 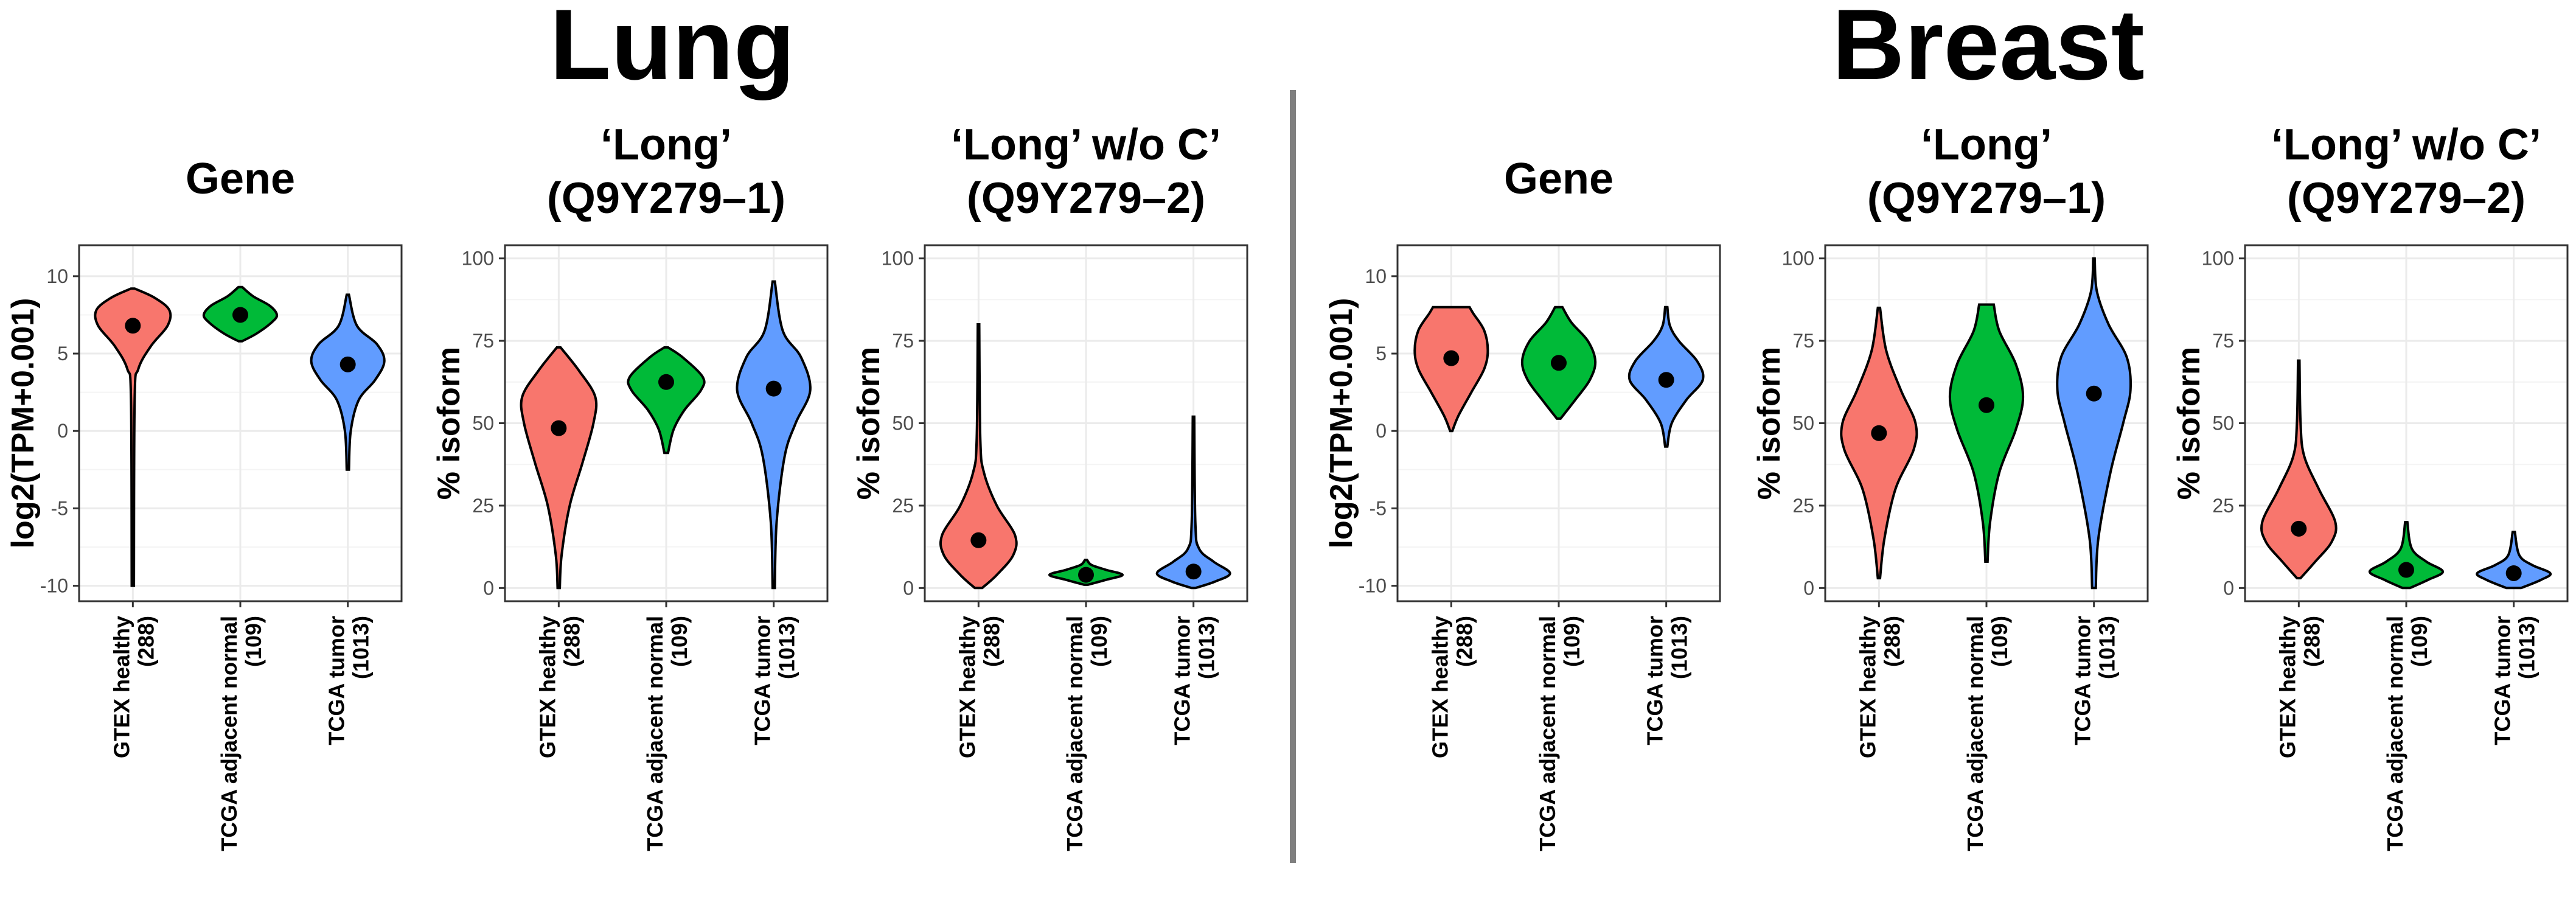 I want to click on y-tick-label: 5, so click(x=1381, y=354).